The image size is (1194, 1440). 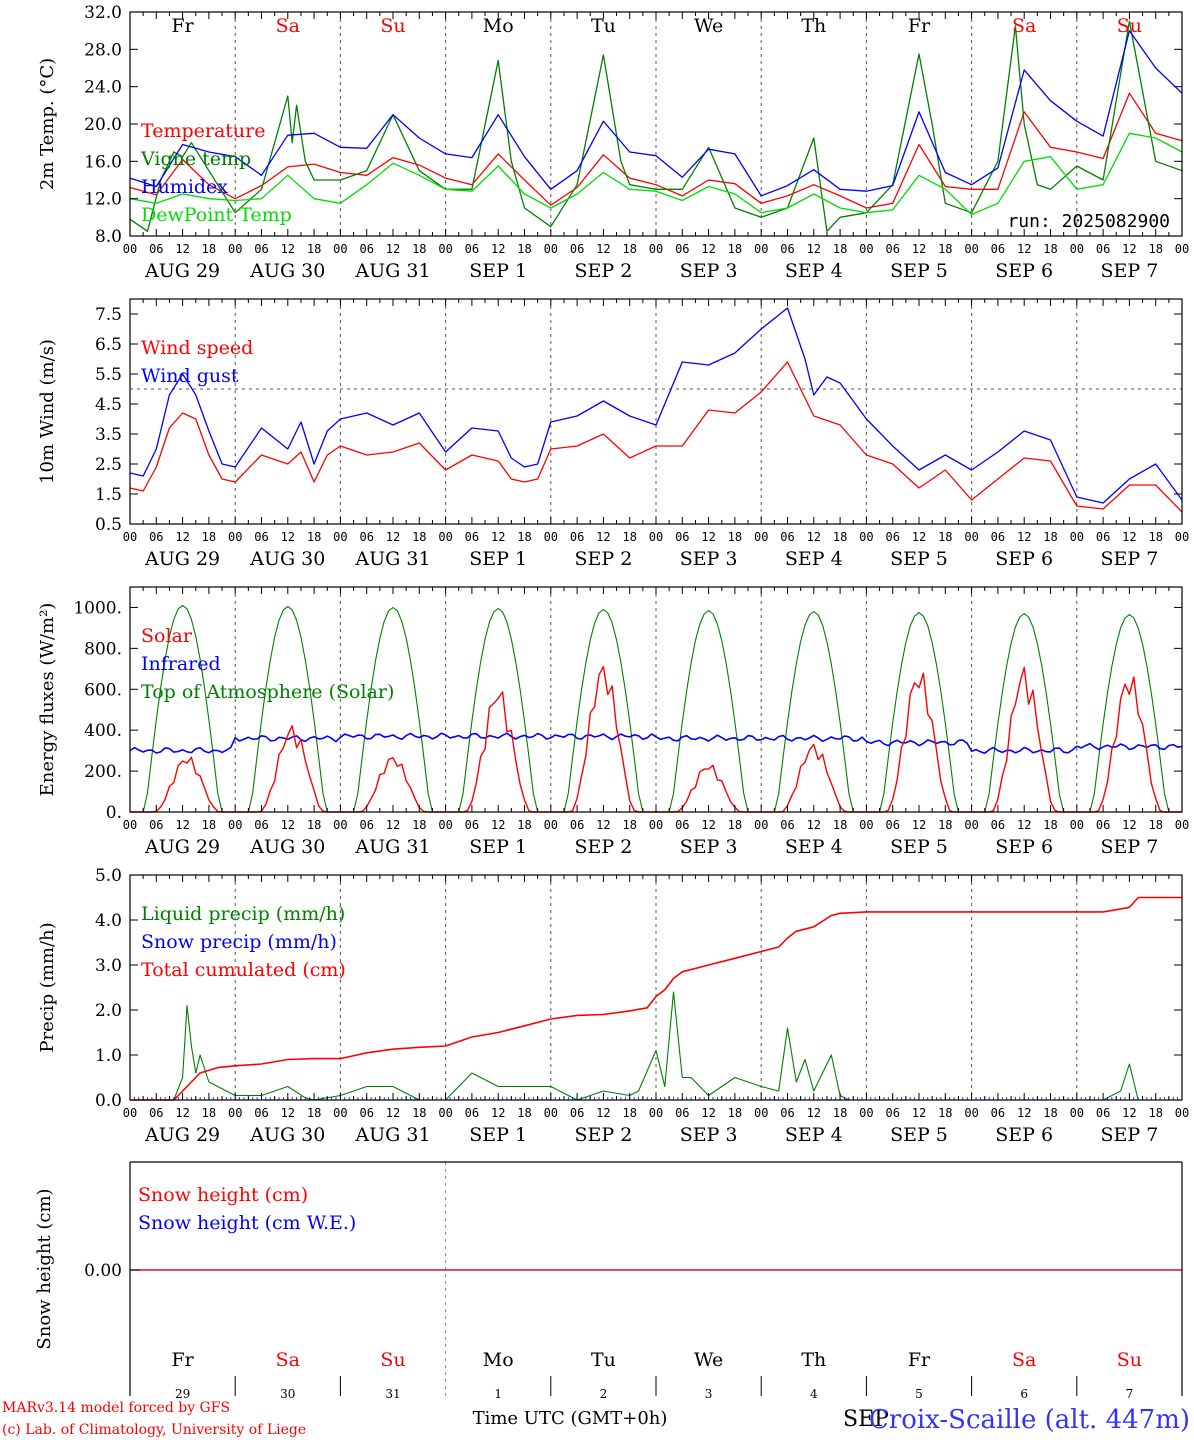 I want to click on day-abbr-label: Th, so click(x=813, y=1360).